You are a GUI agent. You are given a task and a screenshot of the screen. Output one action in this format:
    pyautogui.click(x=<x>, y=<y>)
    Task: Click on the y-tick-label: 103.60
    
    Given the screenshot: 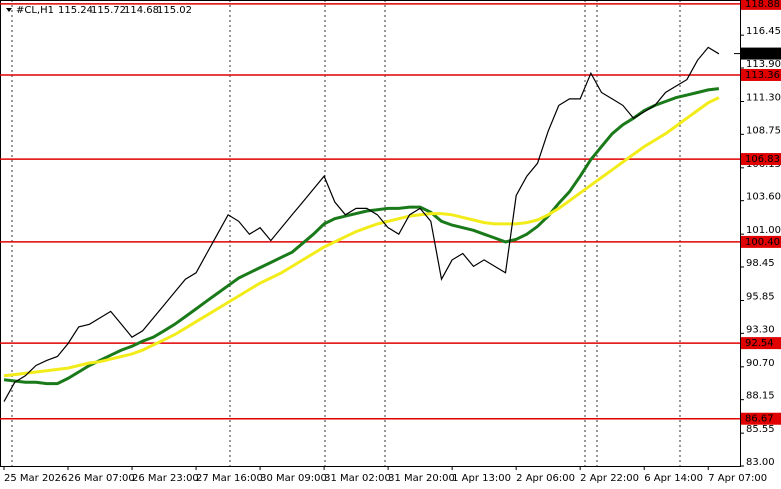 What is the action you would take?
    pyautogui.click(x=763, y=197)
    